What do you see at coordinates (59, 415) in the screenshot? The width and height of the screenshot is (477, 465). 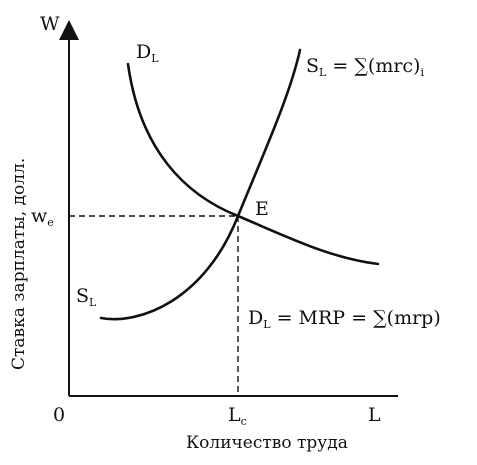 I see `origin-label: 0` at bounding box center [59, 415].